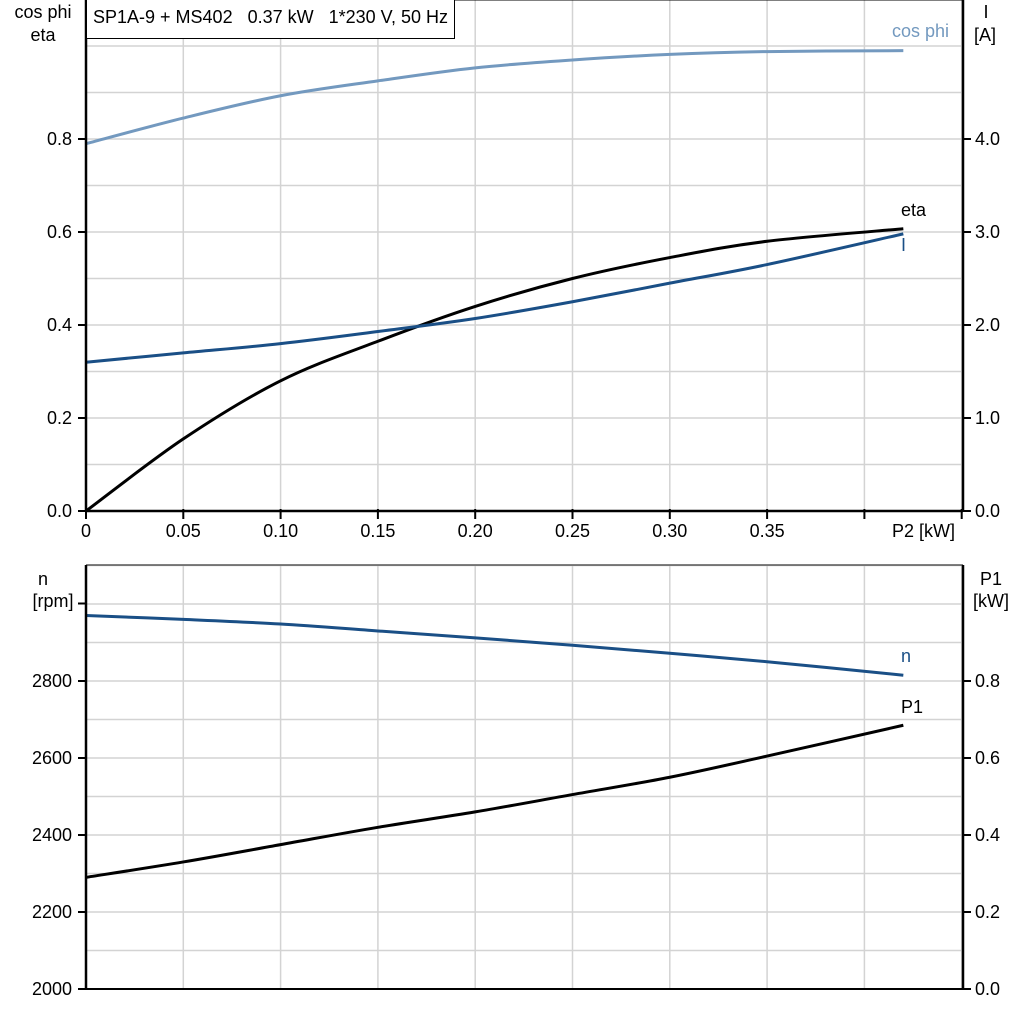 Image resolution: width=1024 pixels, height=1024 pixels. I want to click on left-tick-label: 0.8, so click(59, 139).